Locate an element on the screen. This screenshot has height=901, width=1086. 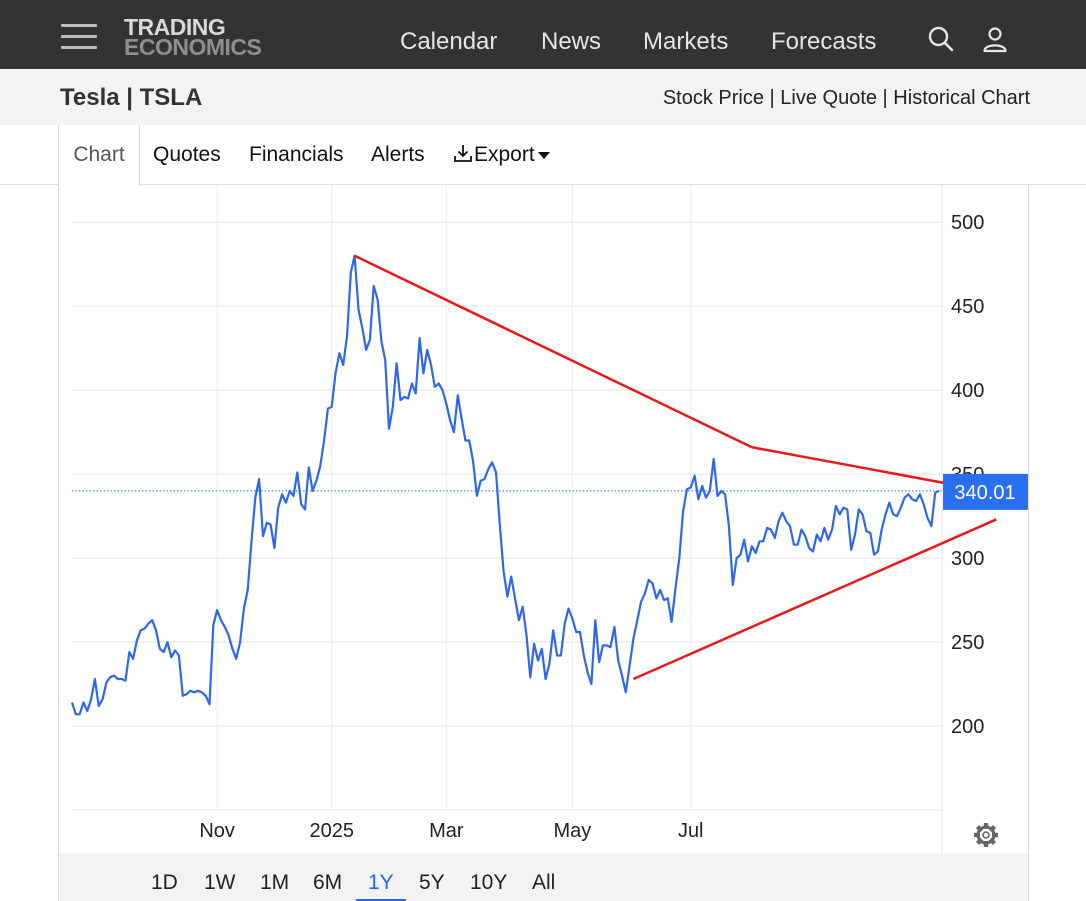
x-tick-label: Mar is located at coordinates (446, 831).